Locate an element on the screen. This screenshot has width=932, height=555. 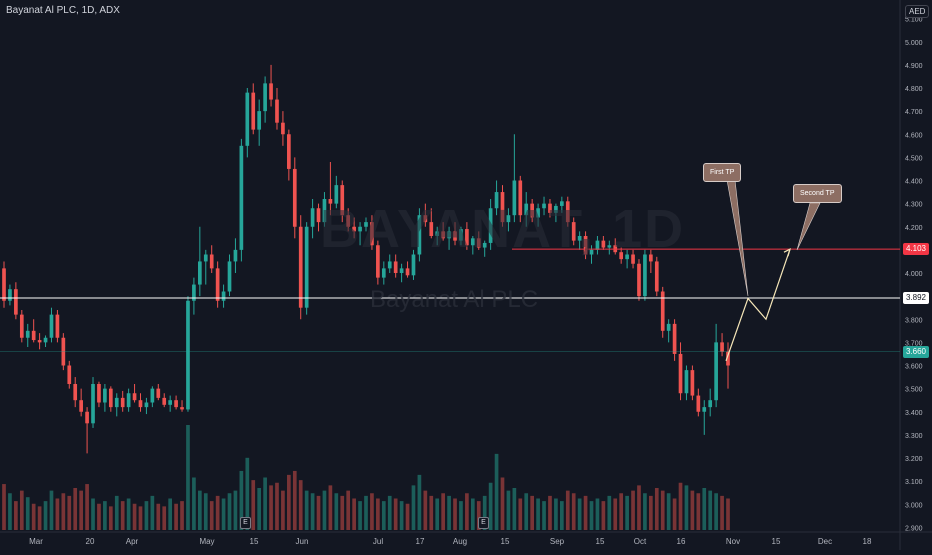
earnings-marker-2: E is located at coordinates (483, 523).